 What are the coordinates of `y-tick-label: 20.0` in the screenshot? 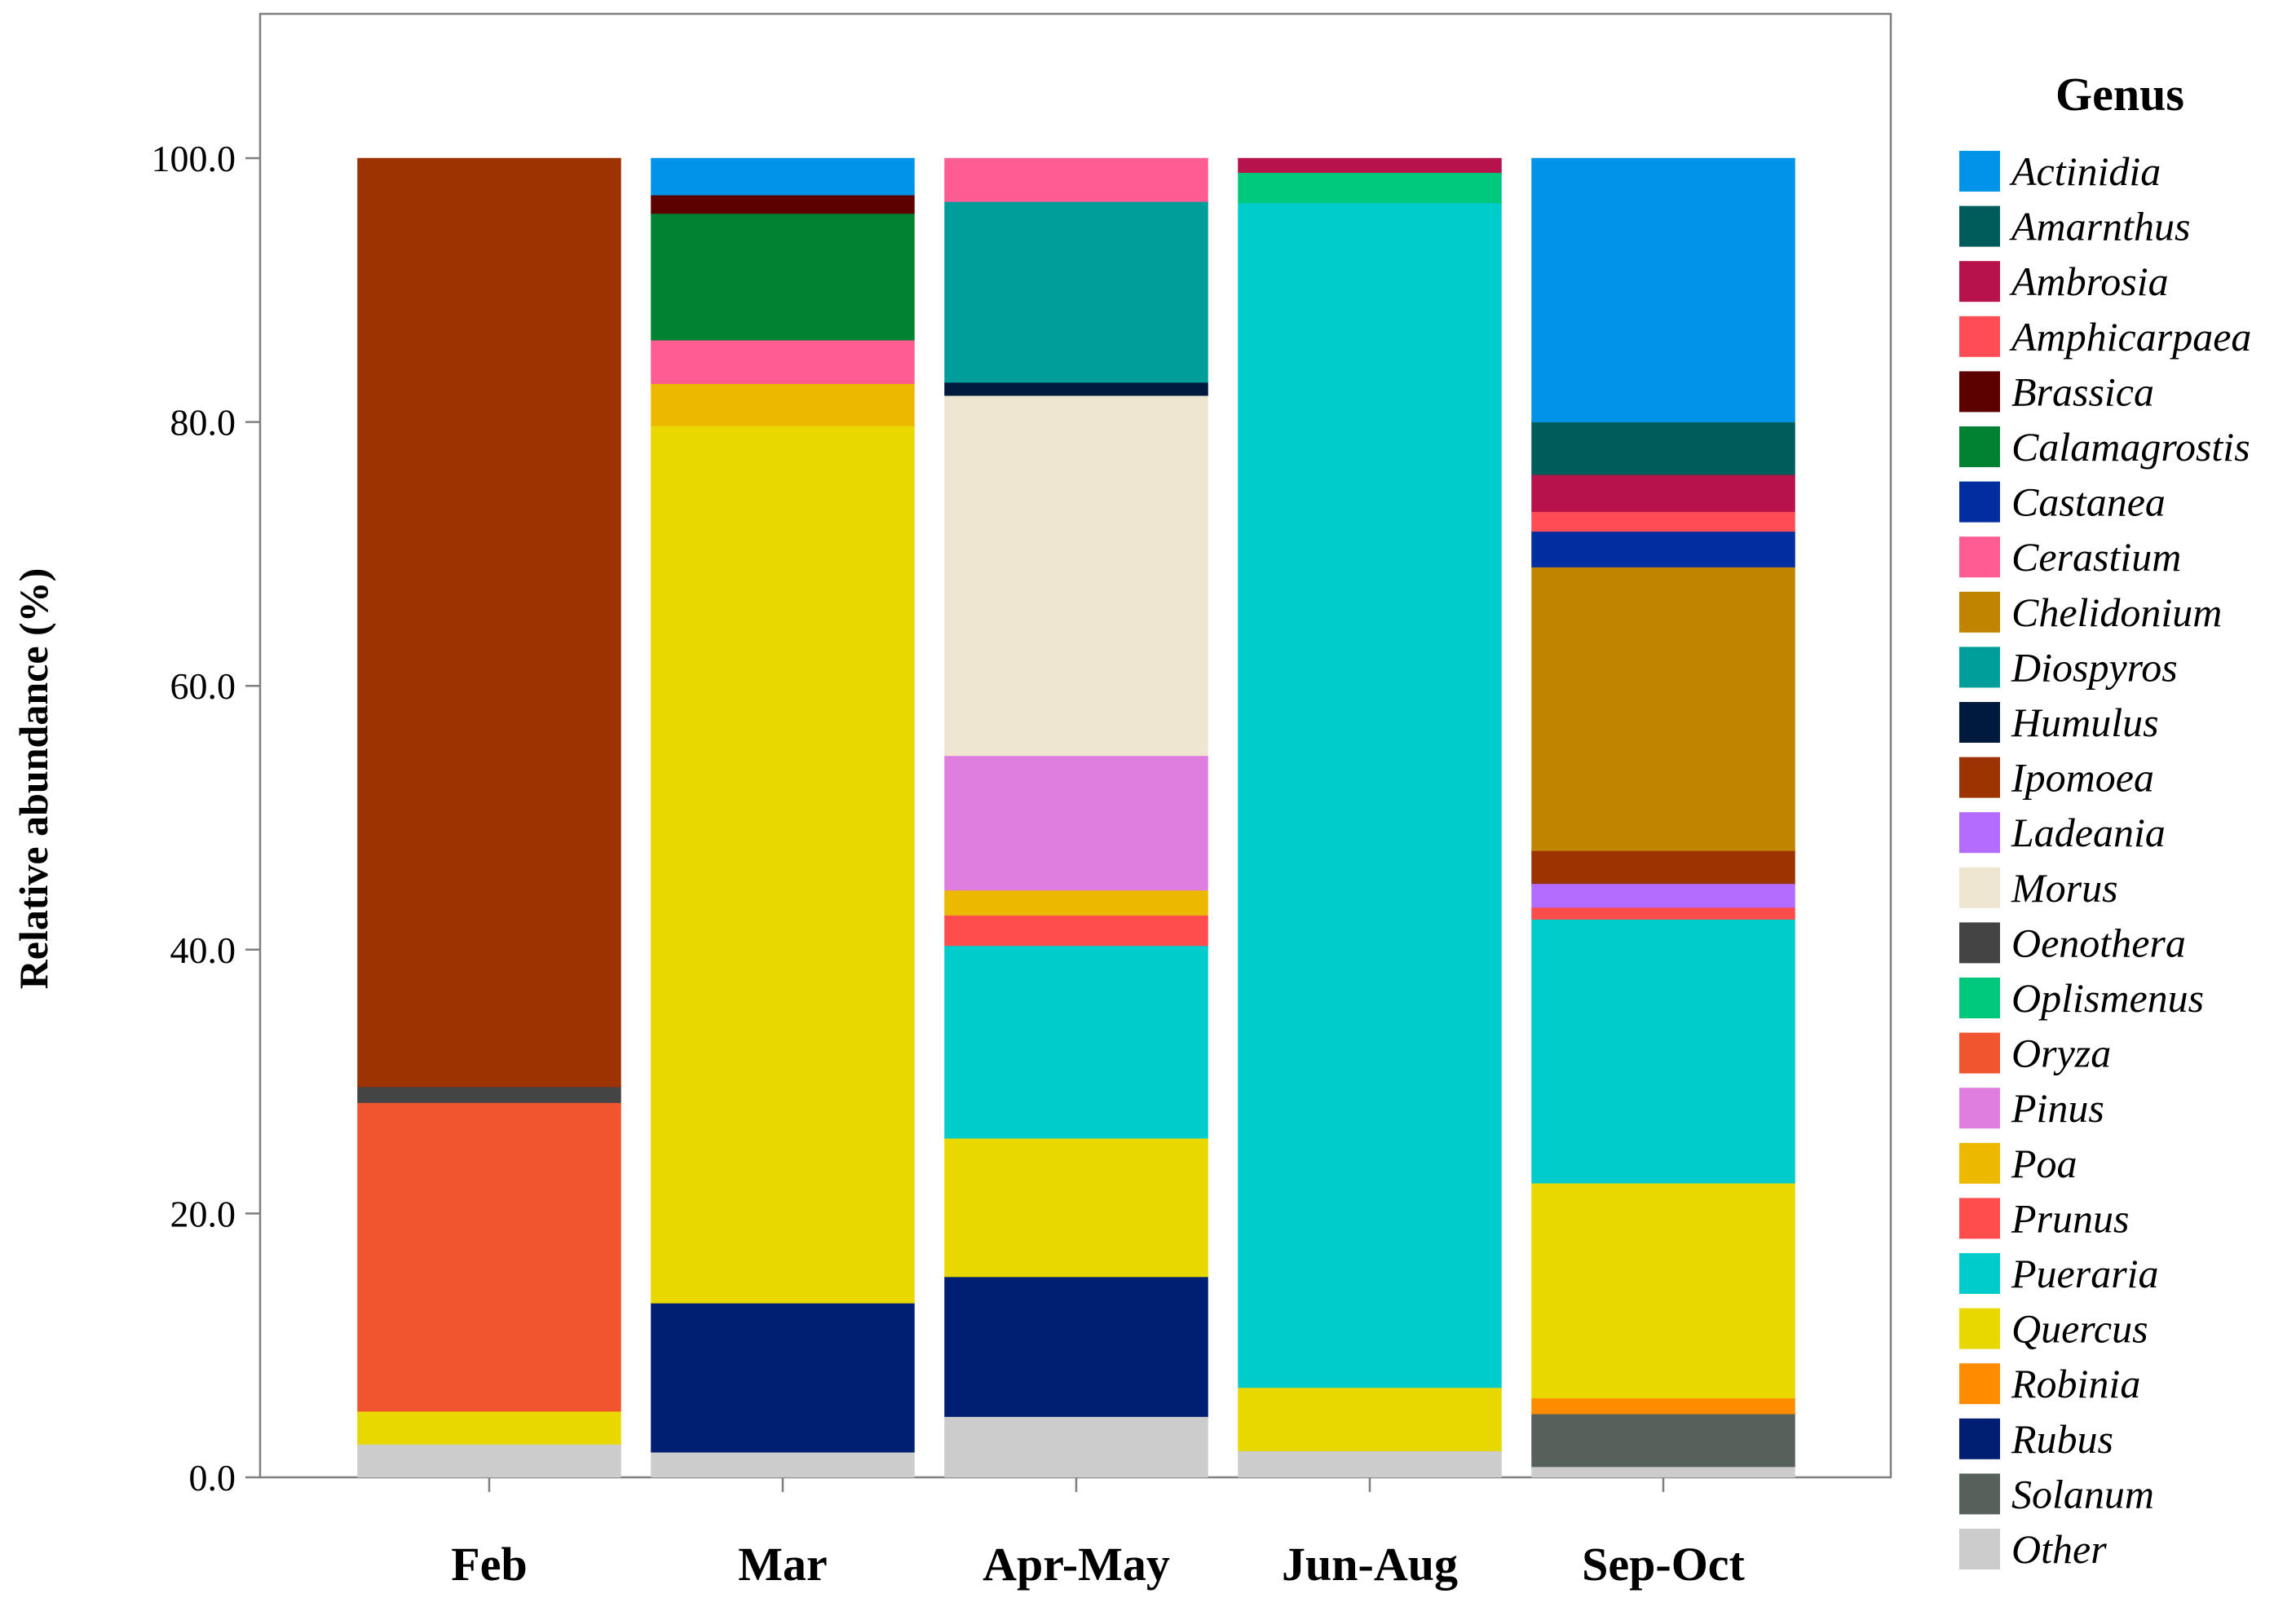 It's located at (203, 1213).